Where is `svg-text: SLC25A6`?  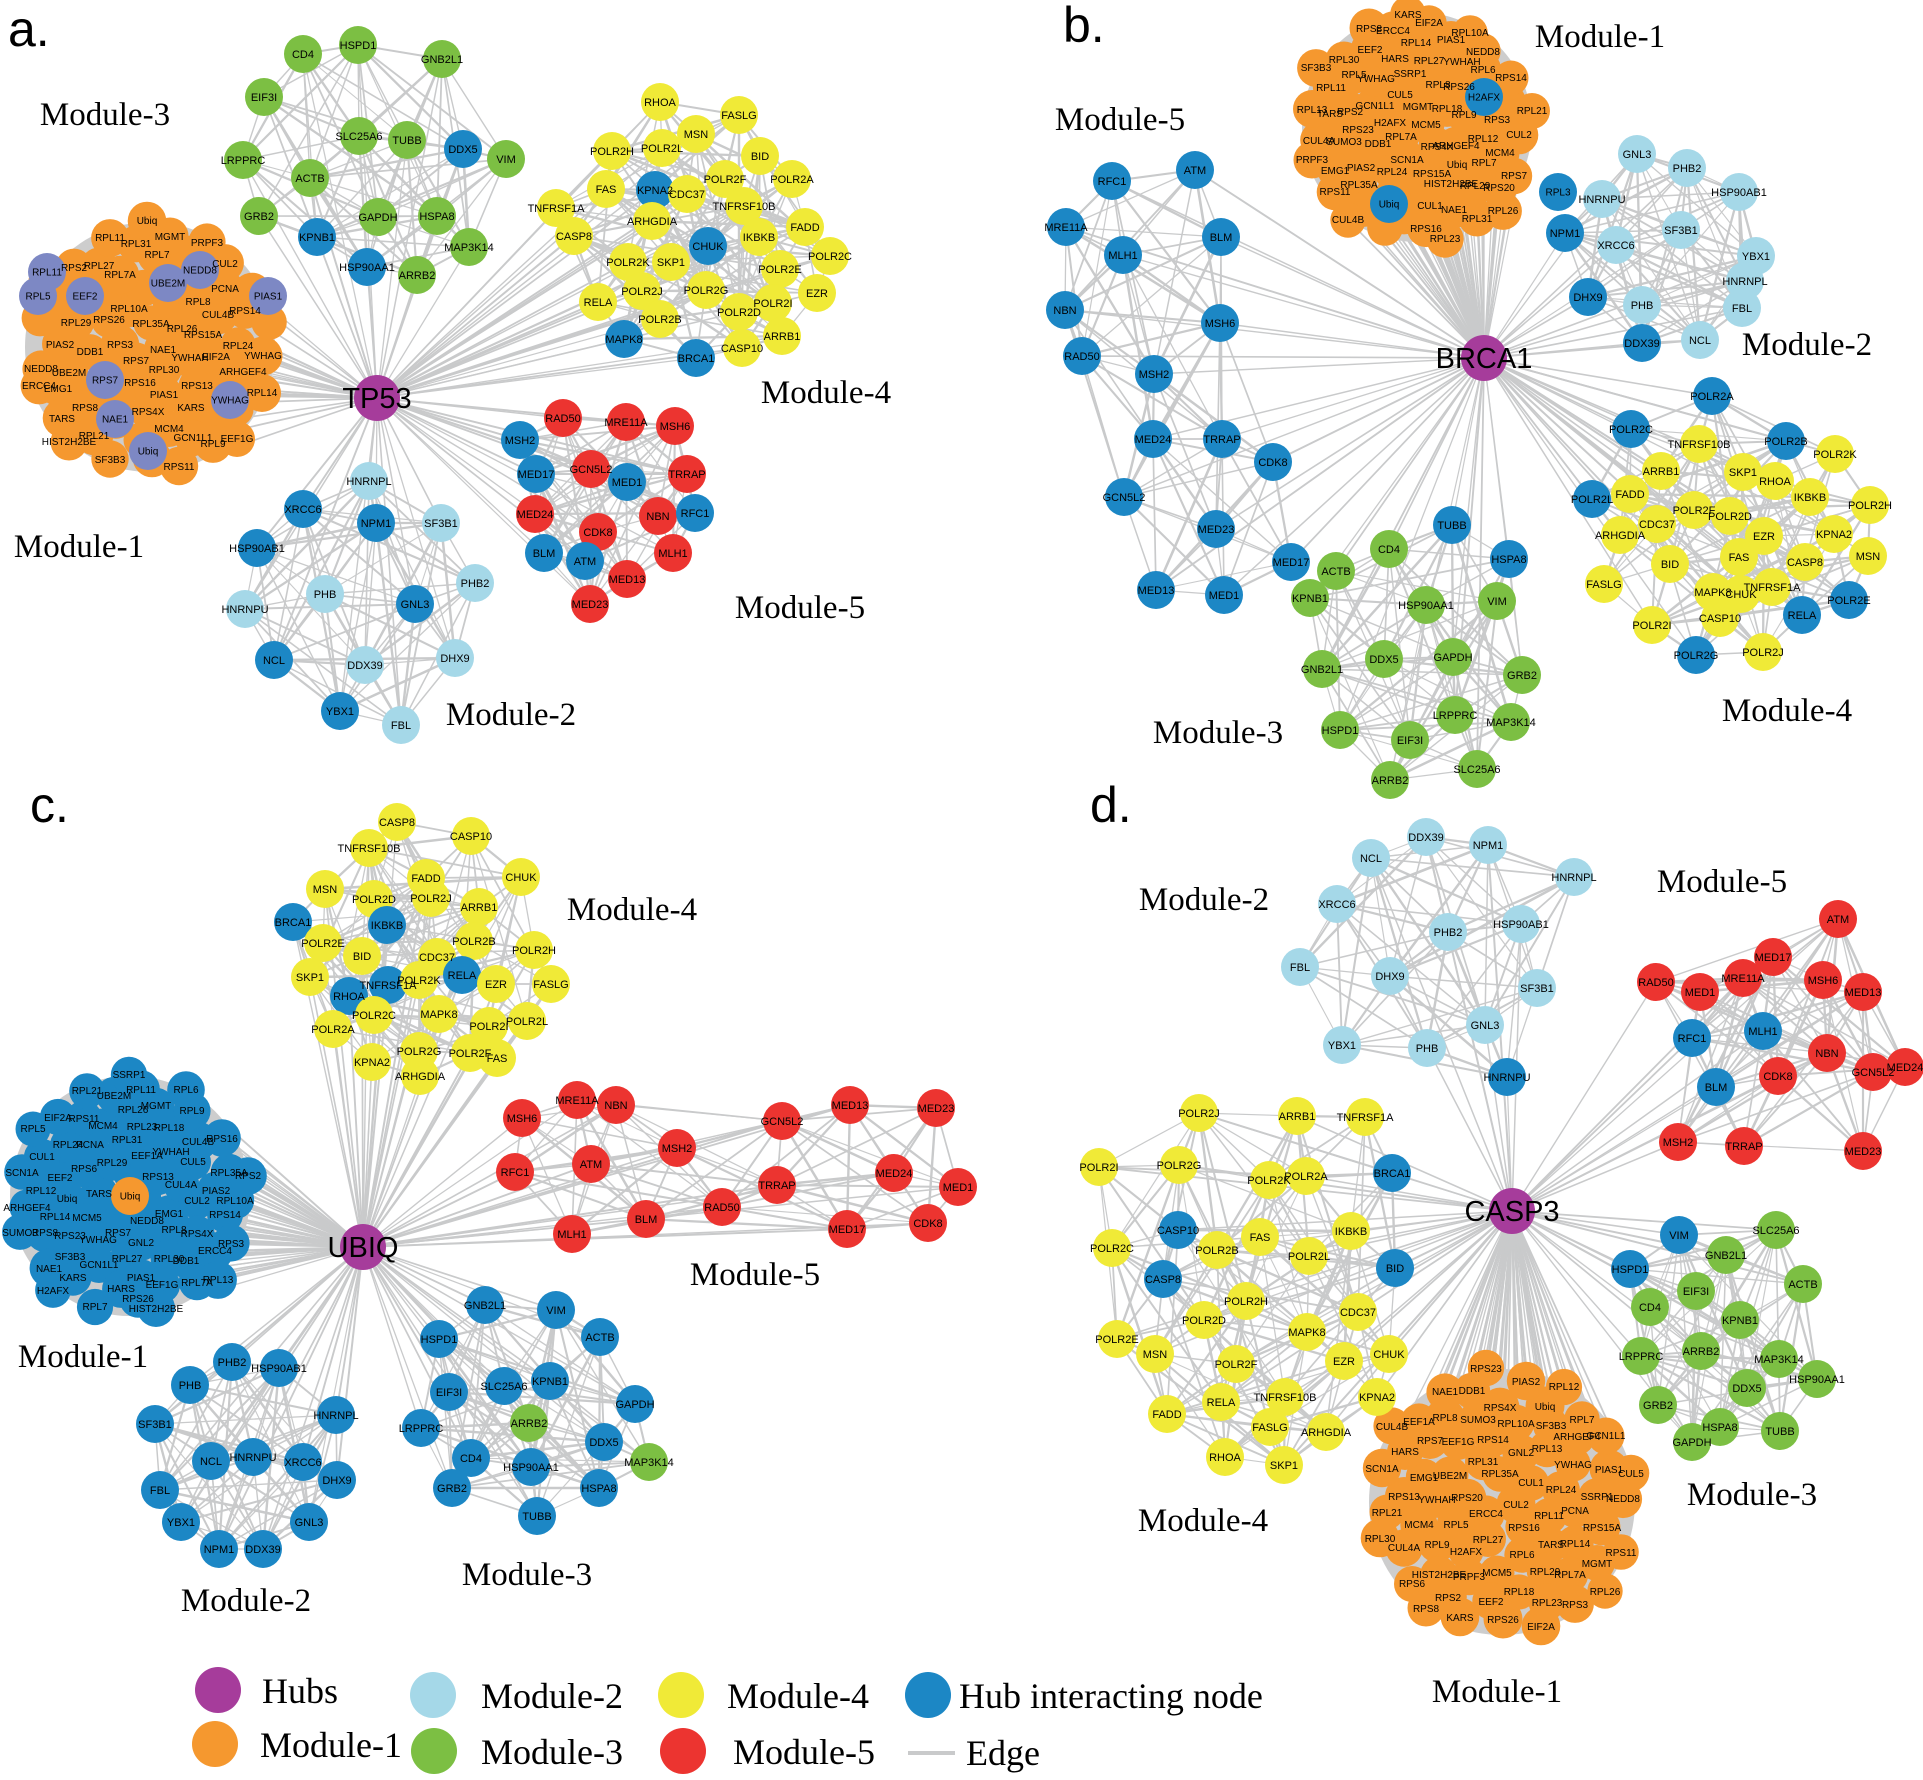 svg-text: SLC25A6 is located at coordinates (1775, 1231).